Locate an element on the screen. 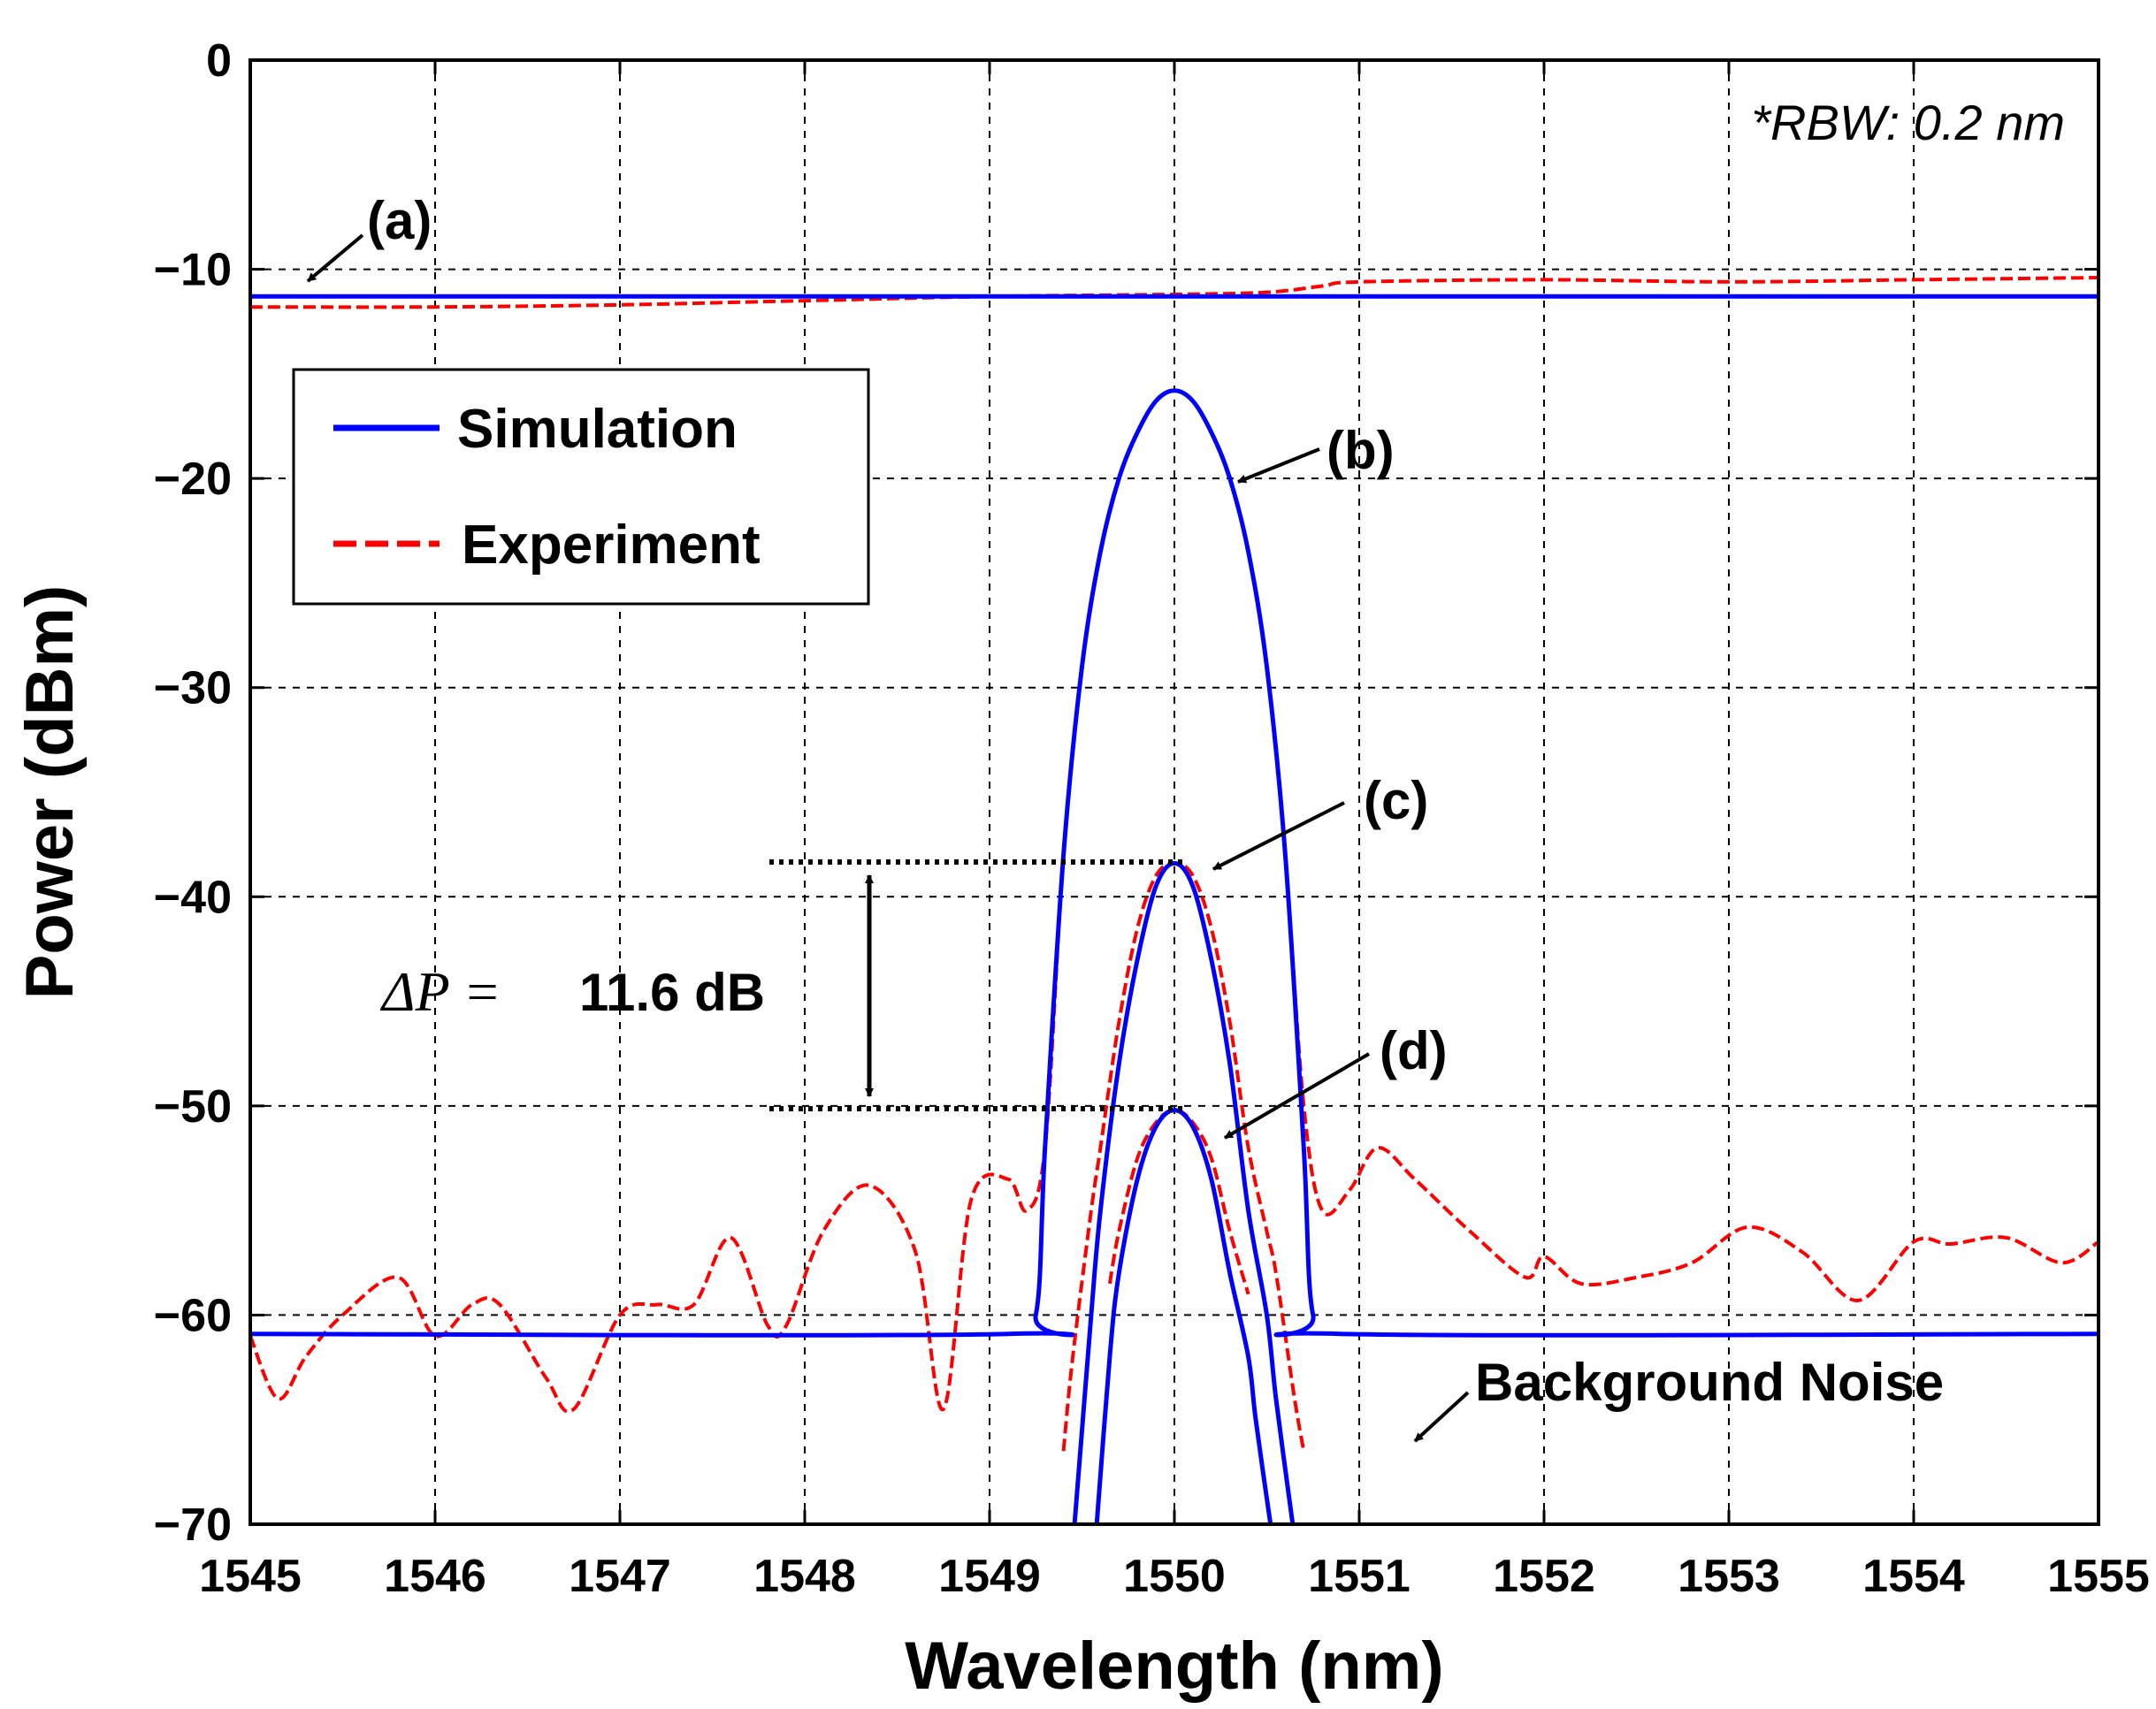  y-tick-label: −40 is located at coordinates (193, 897).